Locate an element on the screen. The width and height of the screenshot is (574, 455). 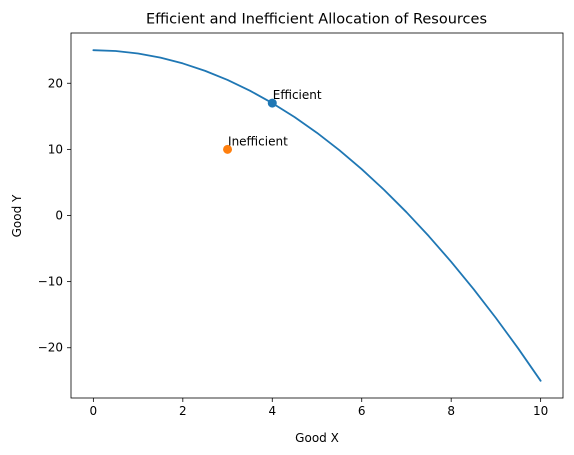
x-tick-label: 6 is located at coordinates (362, 411).